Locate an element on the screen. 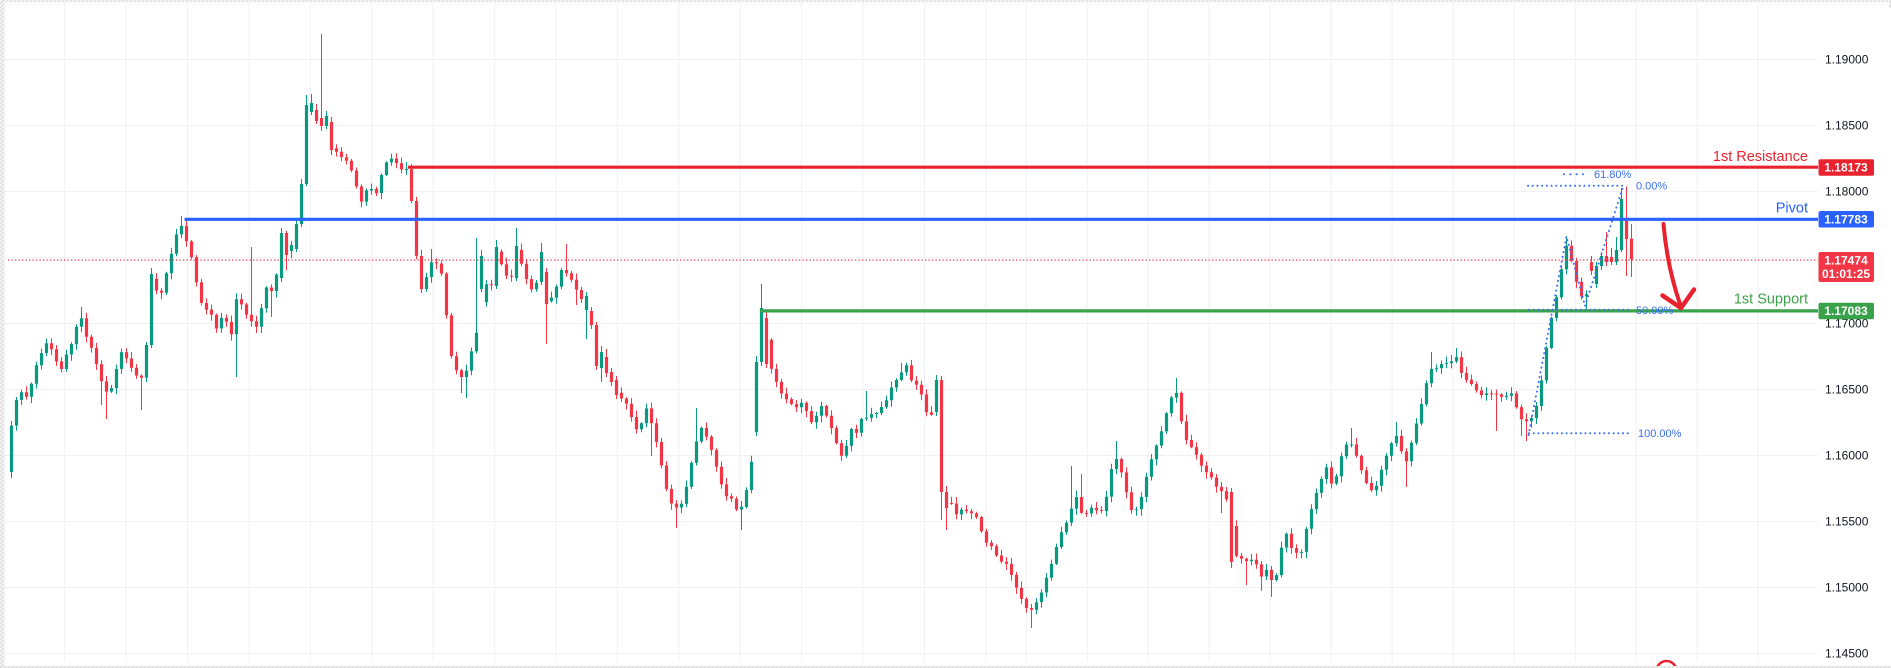 The width and height of the screenshot is (1891, 668). svg-text: 1.17000 is located at coordinates (1847, 324).